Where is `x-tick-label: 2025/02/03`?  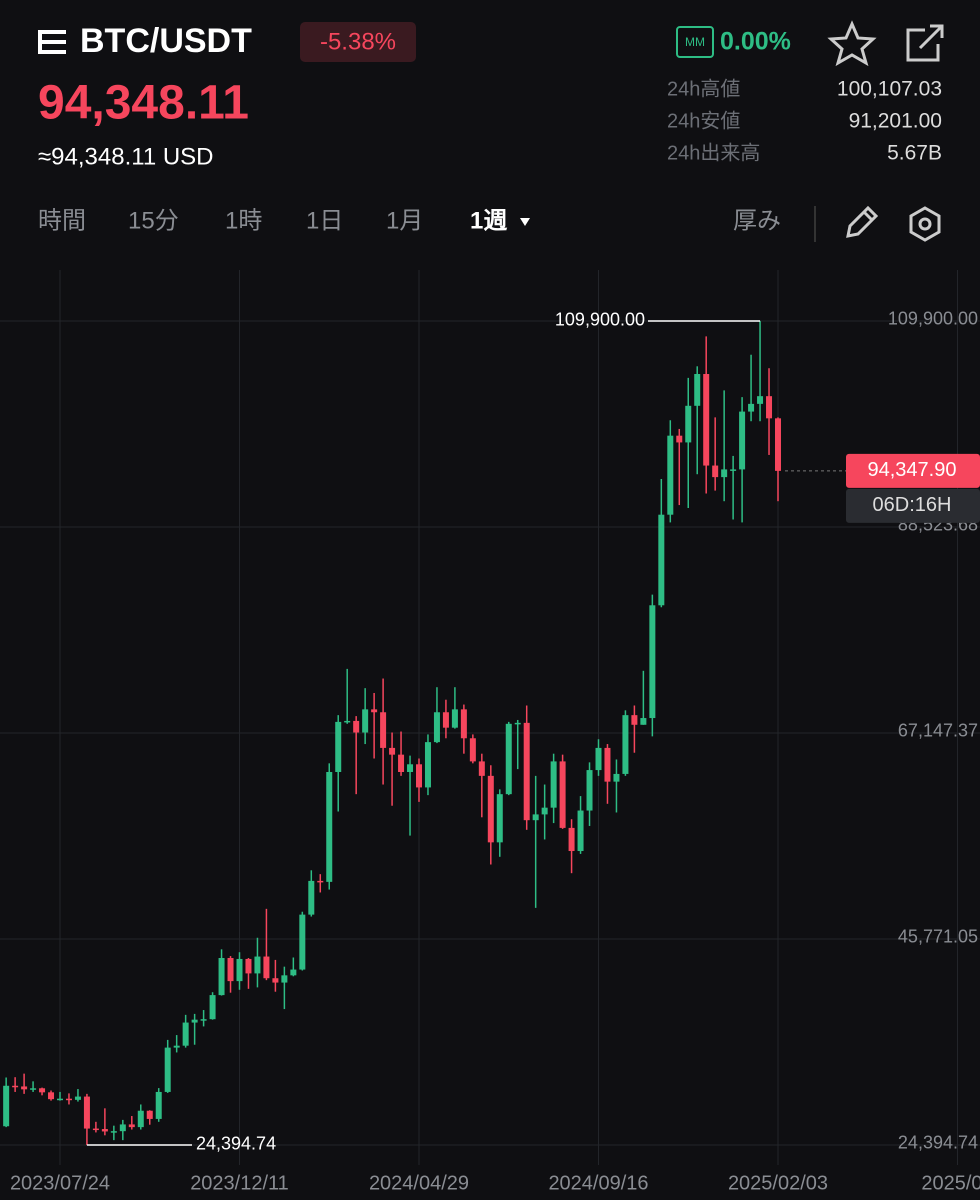
x-tick-label: 2025/02/03 is located at coordinates (778, 1183).